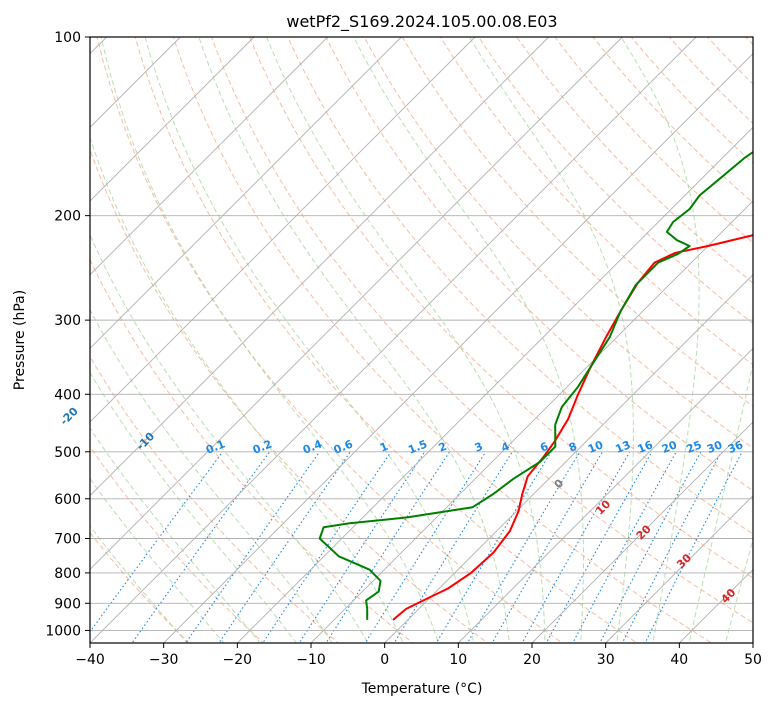  I want to click on x-axis-ticks: −40 −30 −20 −10 0 10 20 30 40 50, so click(418, 655).